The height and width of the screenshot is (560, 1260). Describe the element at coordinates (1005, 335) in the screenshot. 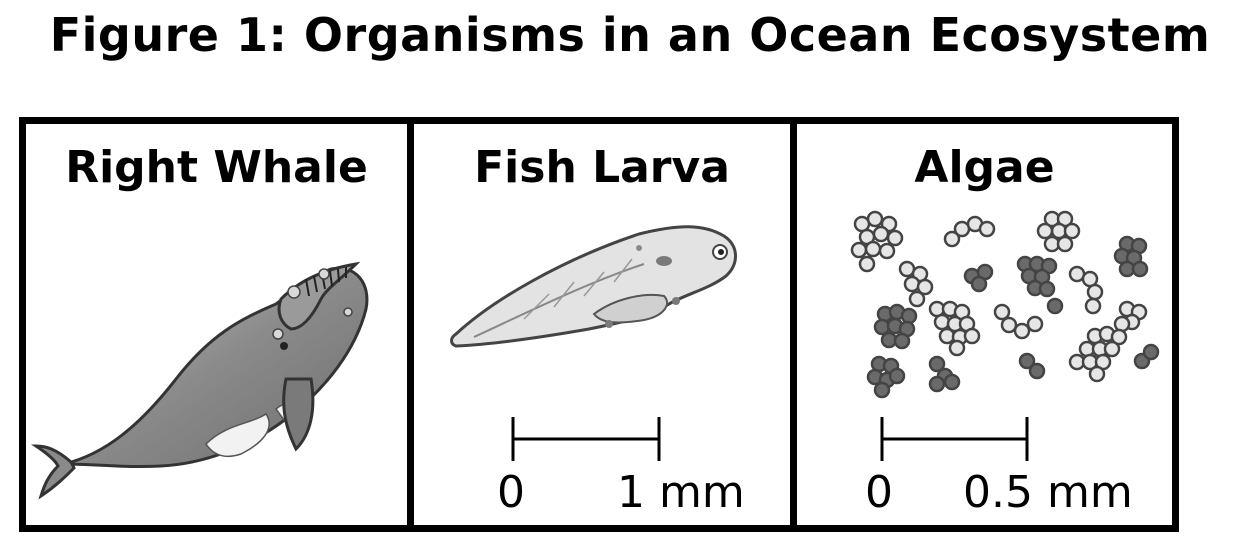

I see `algae-illustration` at that location.